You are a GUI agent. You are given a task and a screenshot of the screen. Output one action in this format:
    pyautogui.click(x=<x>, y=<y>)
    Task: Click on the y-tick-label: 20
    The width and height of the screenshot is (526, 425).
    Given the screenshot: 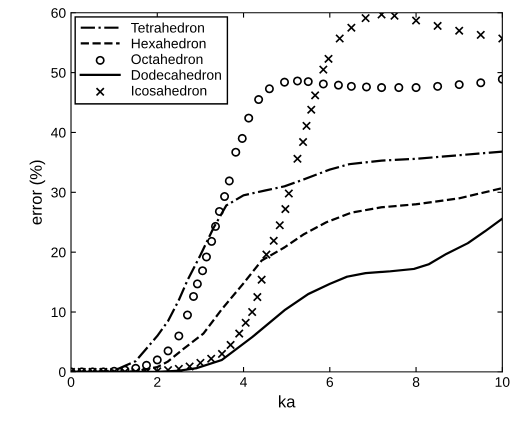 What is the action you would take?
    pyautogui.click(x=58, y=253)
    